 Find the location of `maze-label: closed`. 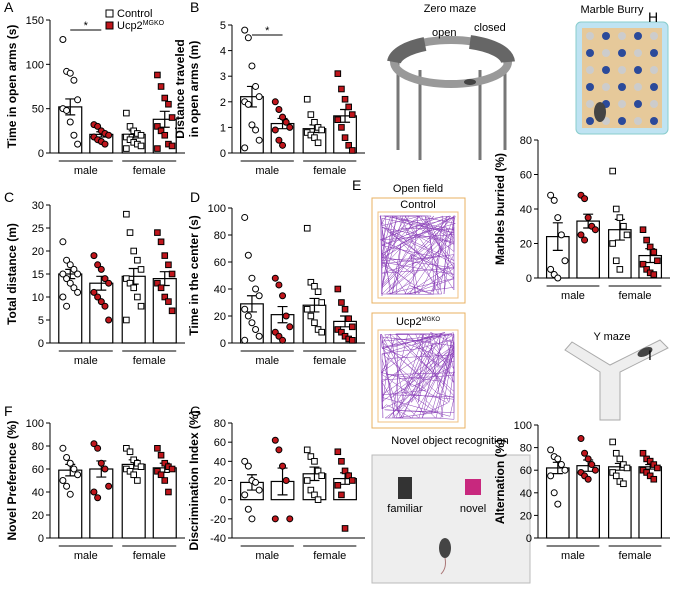

maze-label: closed is located at coordinates (490, 28).